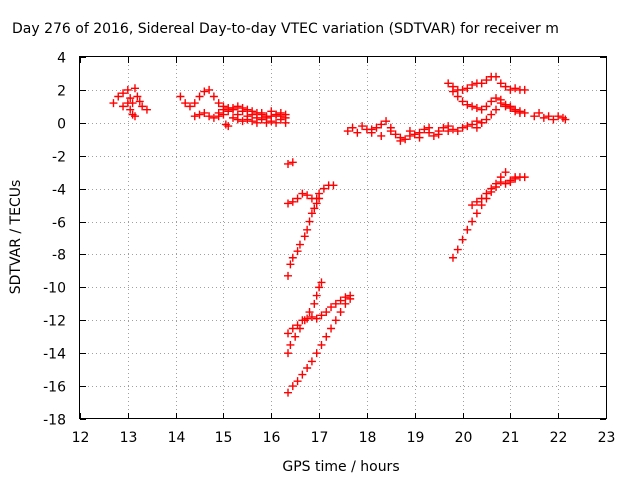 The height and width of the screenshot is (480, 640). I want to click on y-tick-label: -8, so click(59, 256).